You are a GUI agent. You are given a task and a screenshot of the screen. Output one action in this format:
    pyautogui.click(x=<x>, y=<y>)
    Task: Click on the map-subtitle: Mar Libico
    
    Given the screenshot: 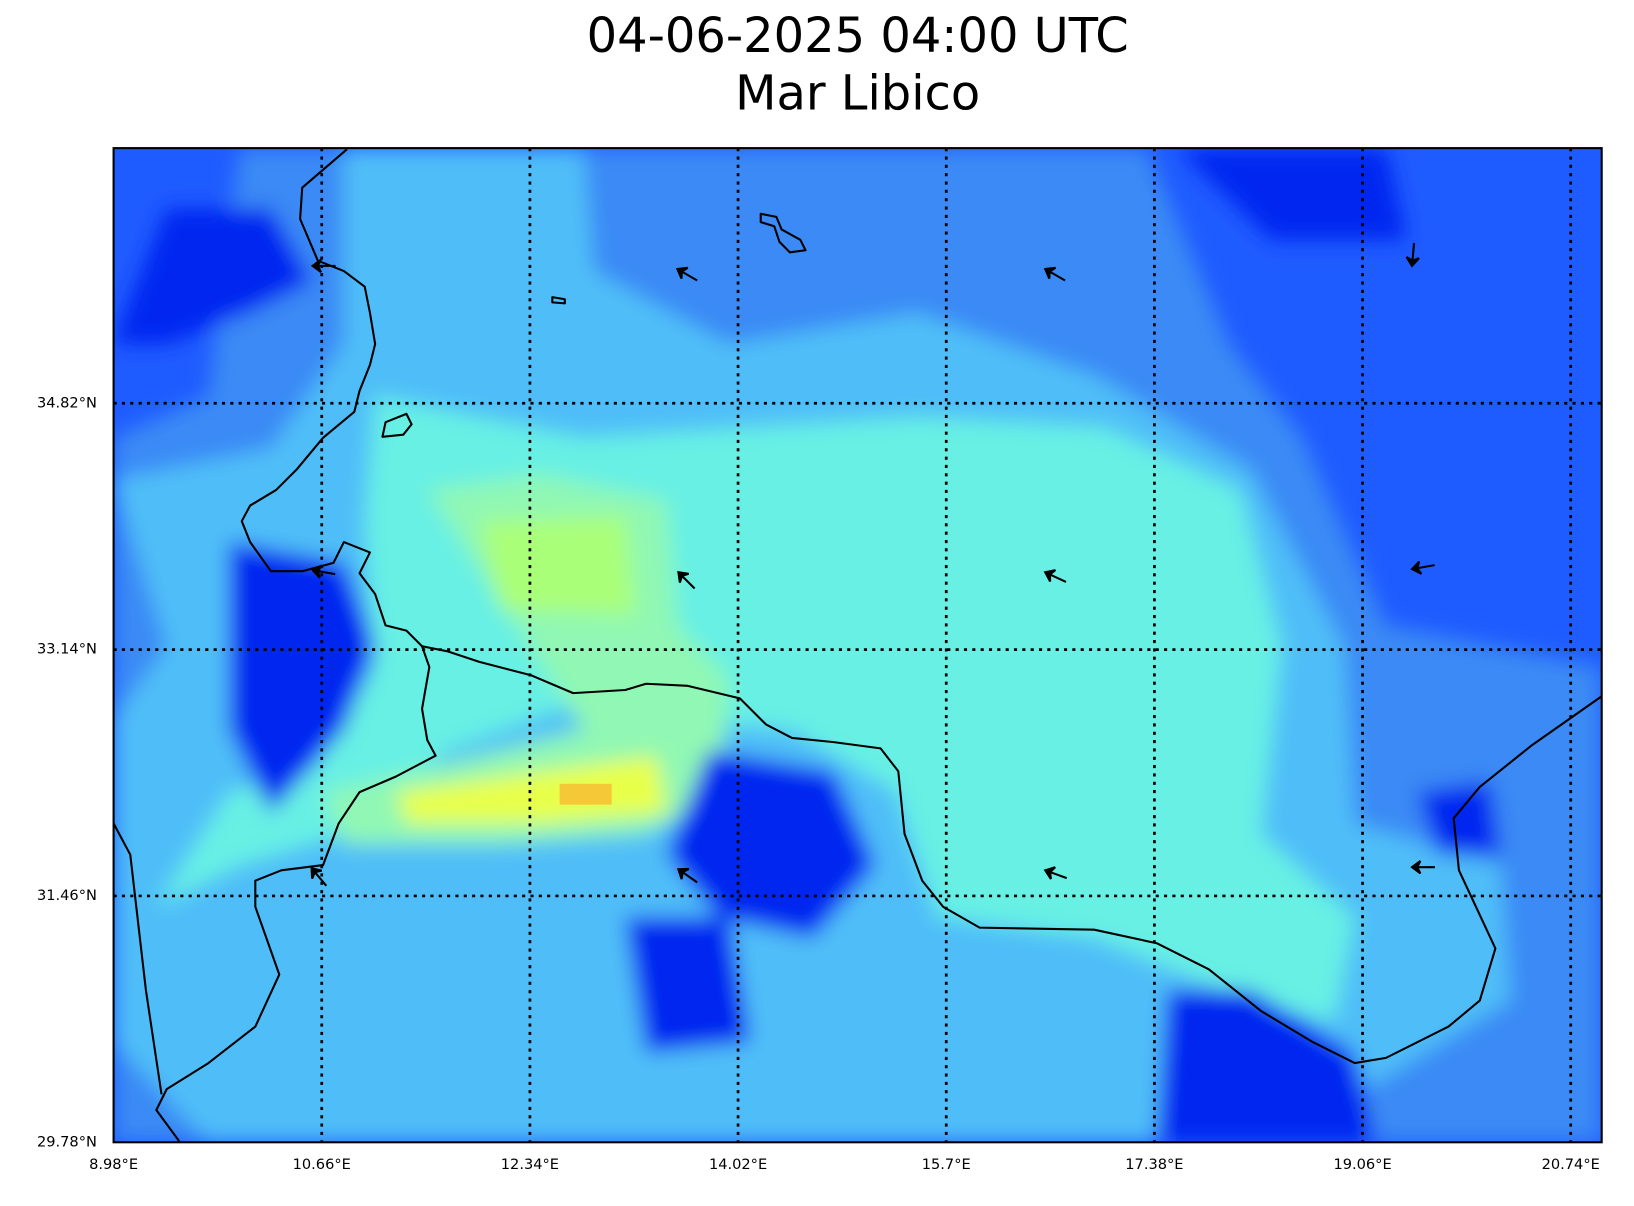 What is the action you would take?
    pyautogui.click(x=857, y=94)
    